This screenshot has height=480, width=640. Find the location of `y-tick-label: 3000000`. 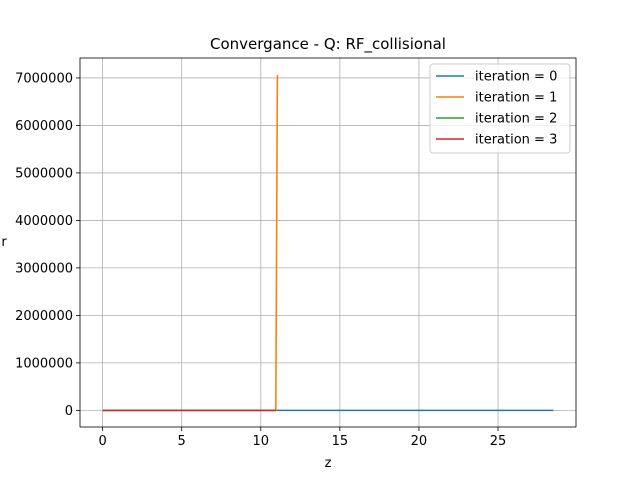

y-tick-label: 3000000 is located at coordinates (44, 268).